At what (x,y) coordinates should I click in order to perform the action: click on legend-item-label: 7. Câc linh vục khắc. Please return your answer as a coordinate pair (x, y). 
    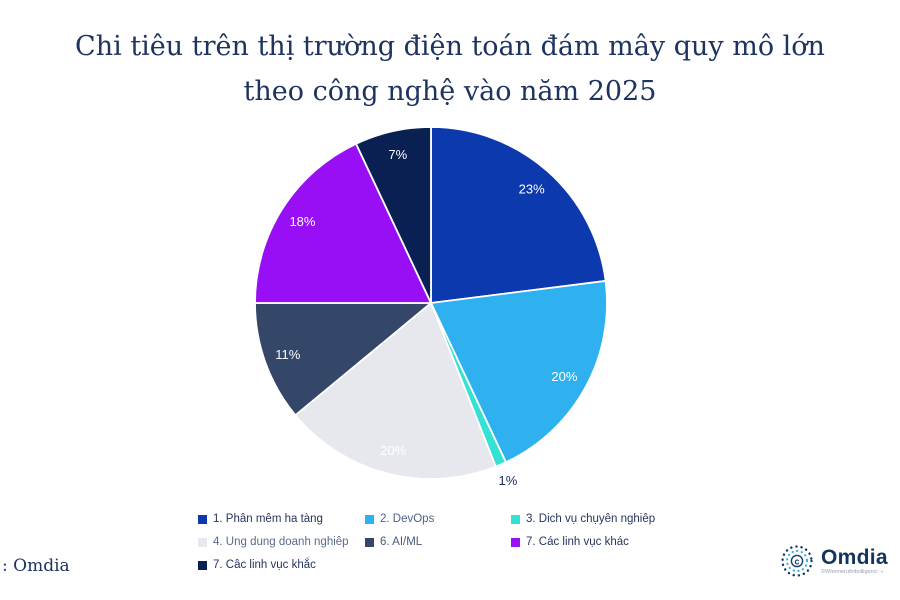
    Looking at the image, I should click on (264, 565).